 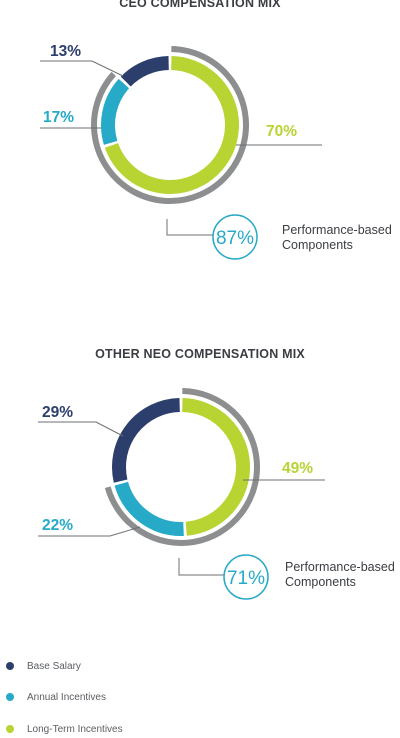 I want to click on ceo-segment-long-term-incentives, so click(x=171, y=125).